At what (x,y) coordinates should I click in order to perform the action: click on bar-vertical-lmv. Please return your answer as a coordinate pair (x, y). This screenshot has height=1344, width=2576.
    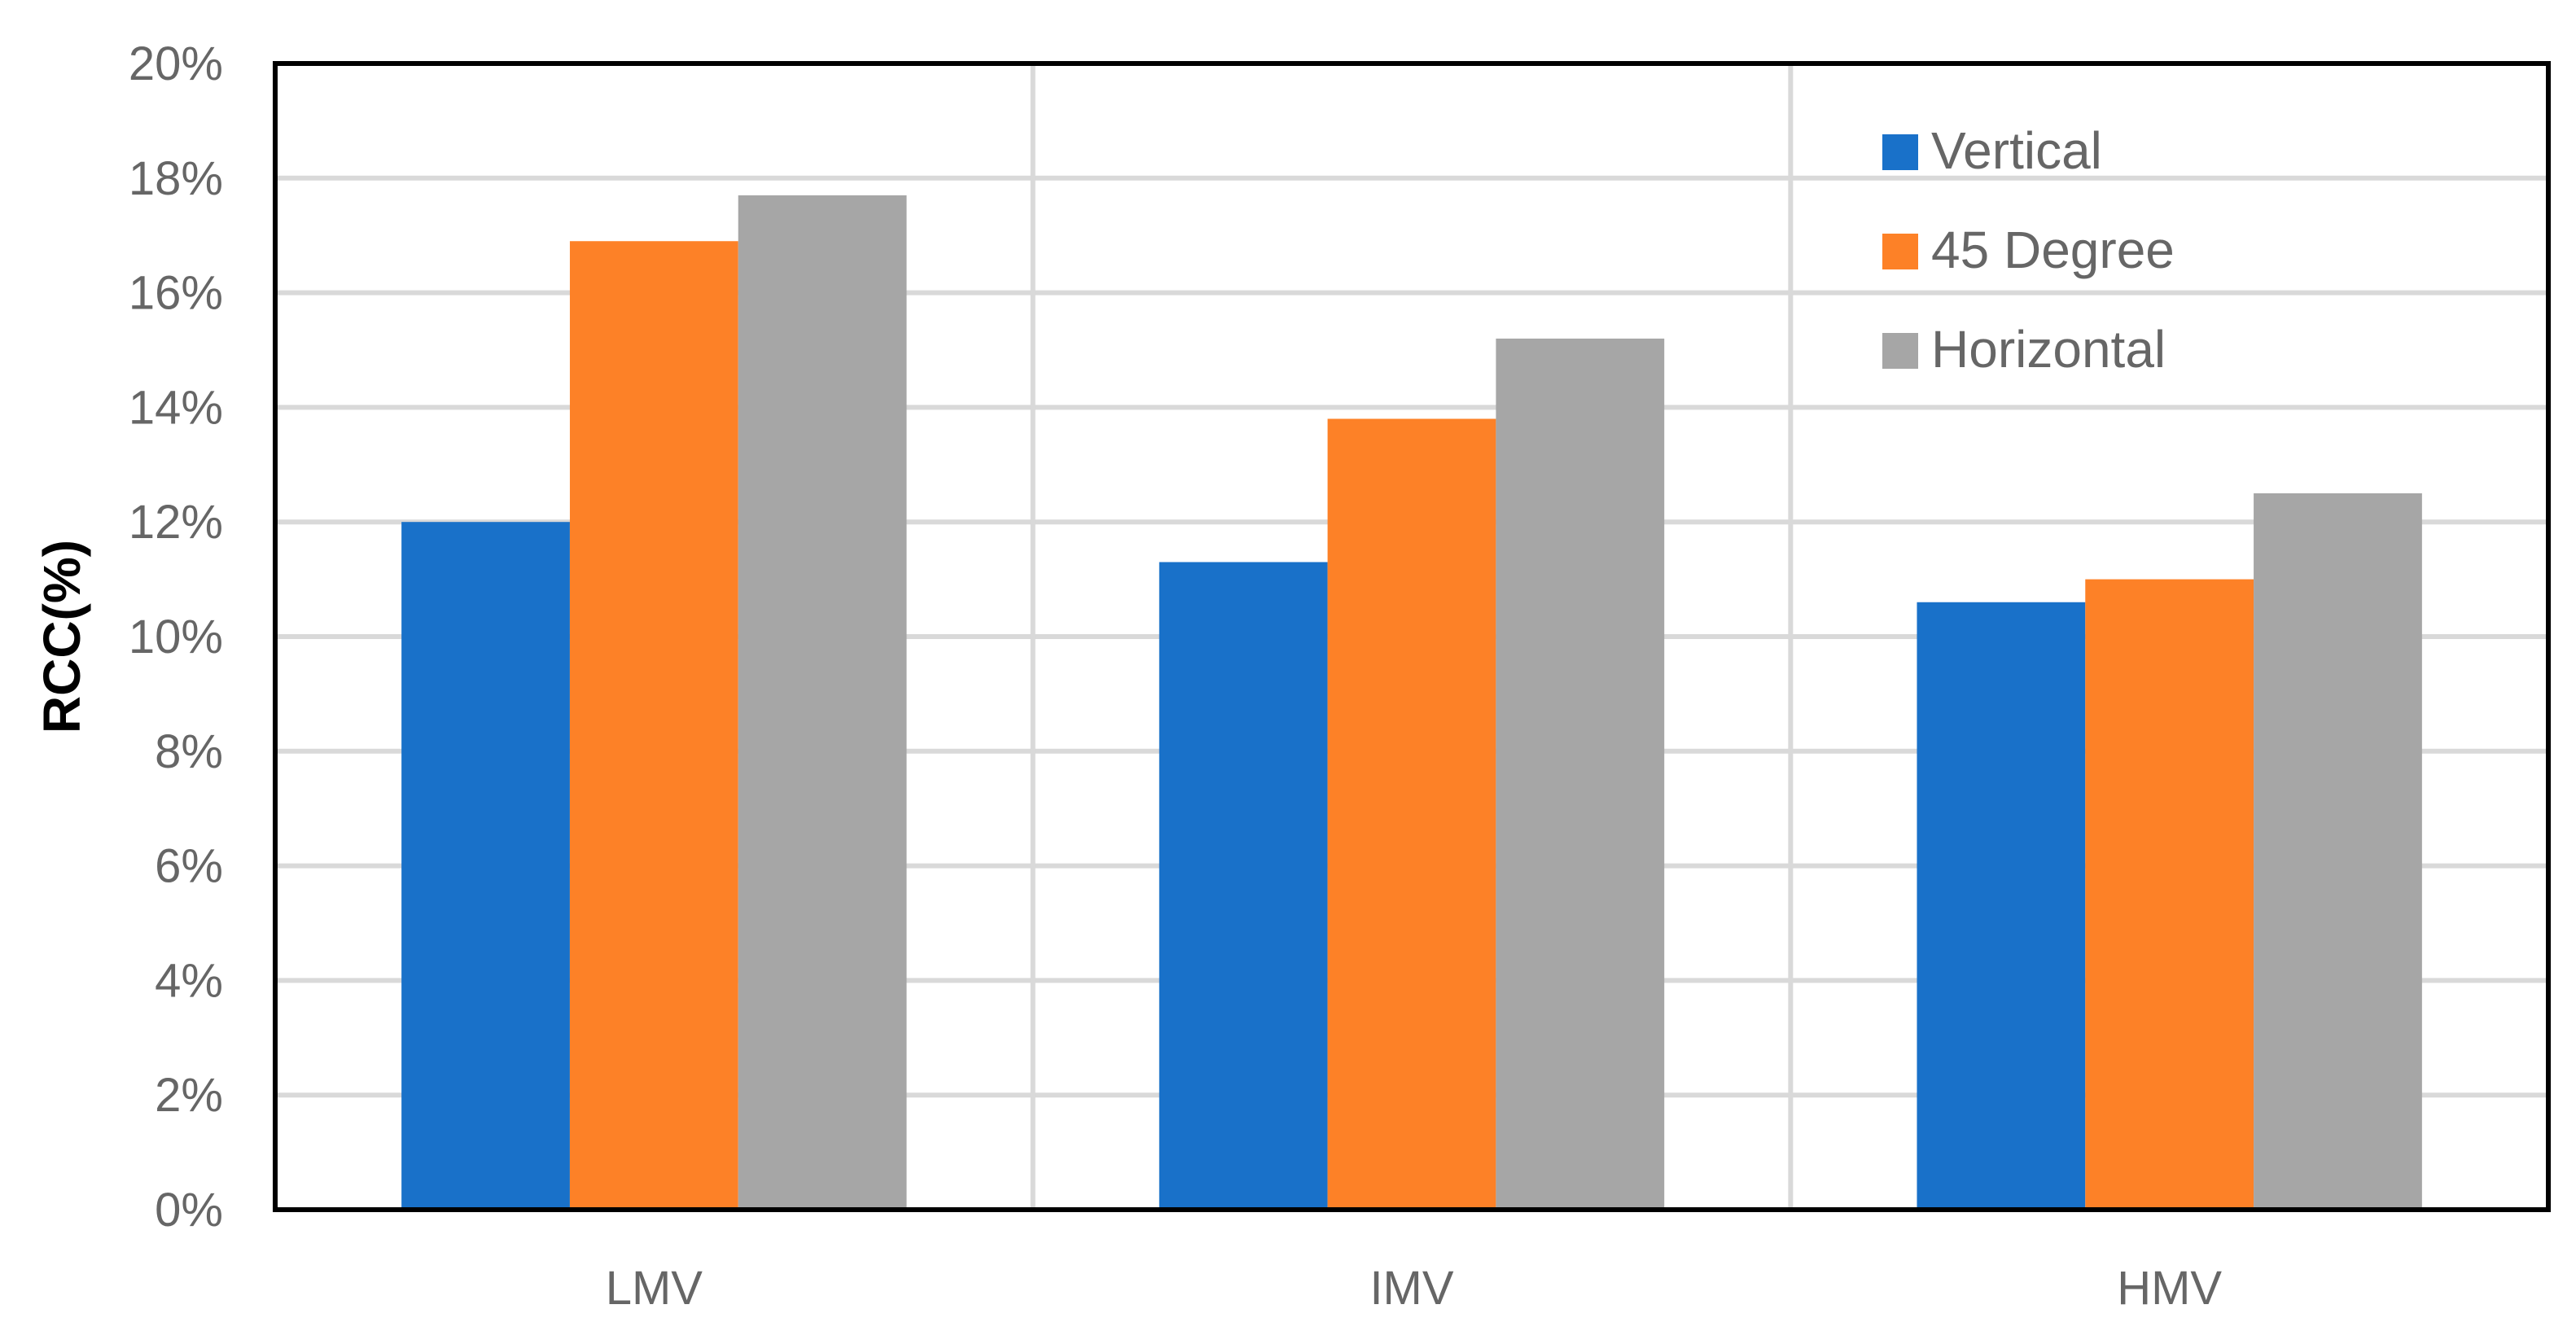
    Looking at the image, I should click on (485, 866).